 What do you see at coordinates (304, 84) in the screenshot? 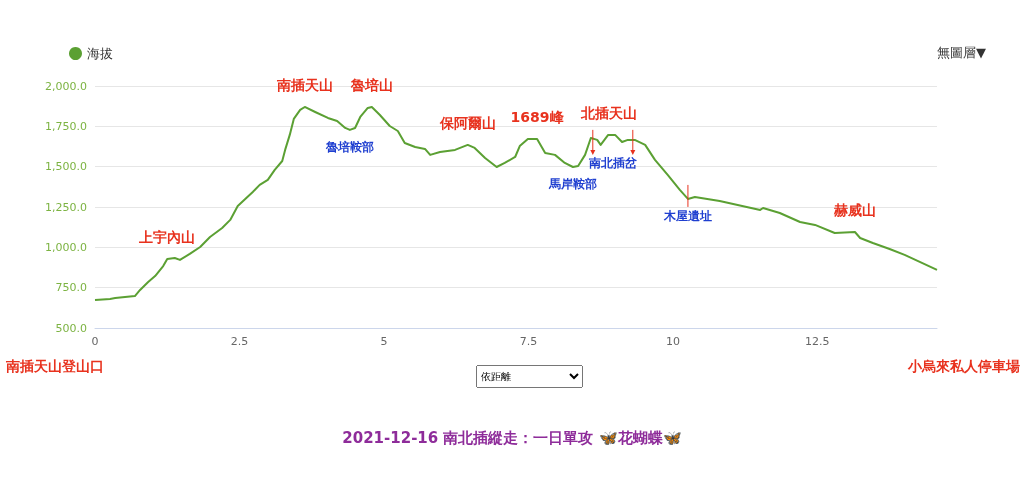
I see `annotation: 南插天山` at bounding box center [304, 84].